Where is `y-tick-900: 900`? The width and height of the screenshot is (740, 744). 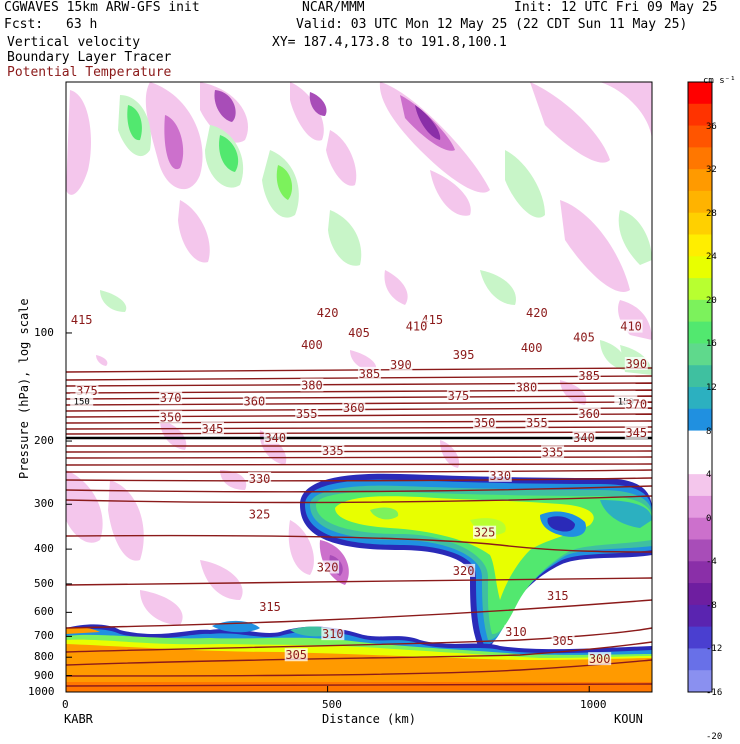 y-tick-900: 900 is located at coordinates (44, 675).